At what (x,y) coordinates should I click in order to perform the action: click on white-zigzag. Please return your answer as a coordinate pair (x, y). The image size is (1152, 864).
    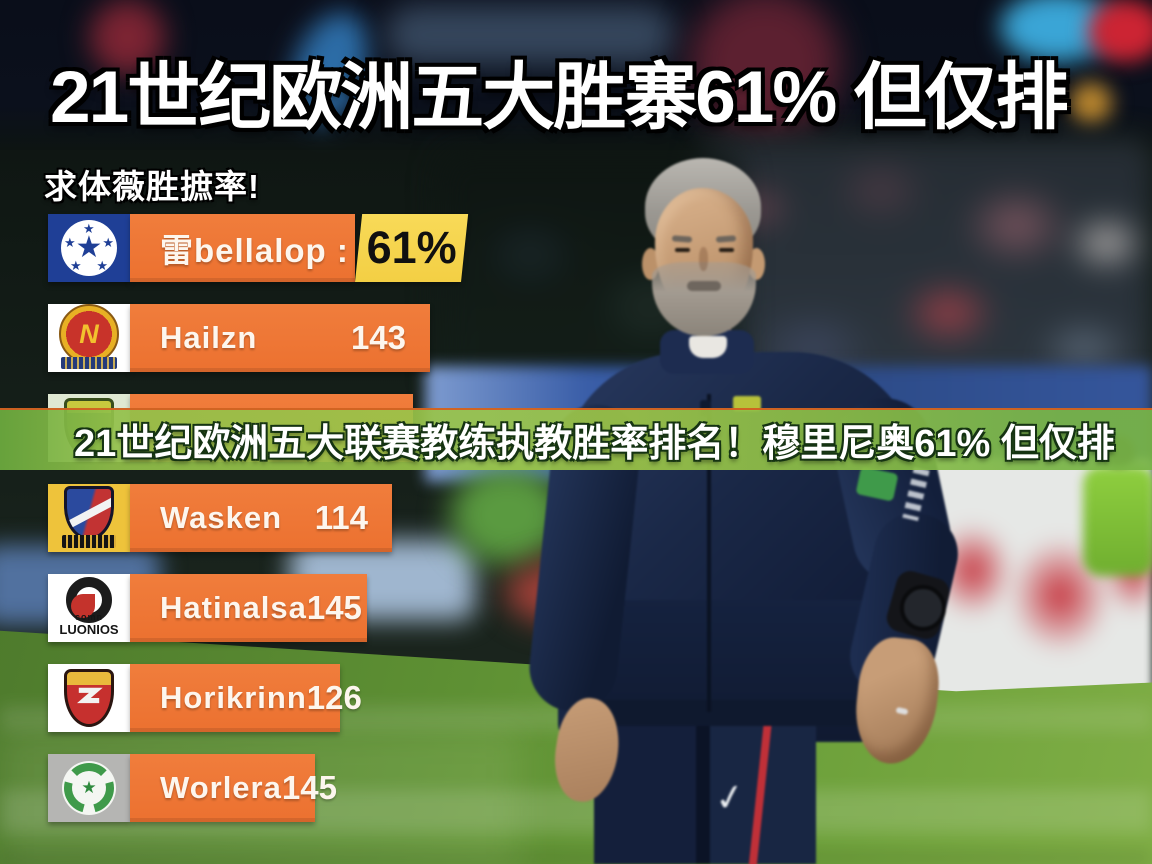
    Looking at the image, I should click on (90, 695).